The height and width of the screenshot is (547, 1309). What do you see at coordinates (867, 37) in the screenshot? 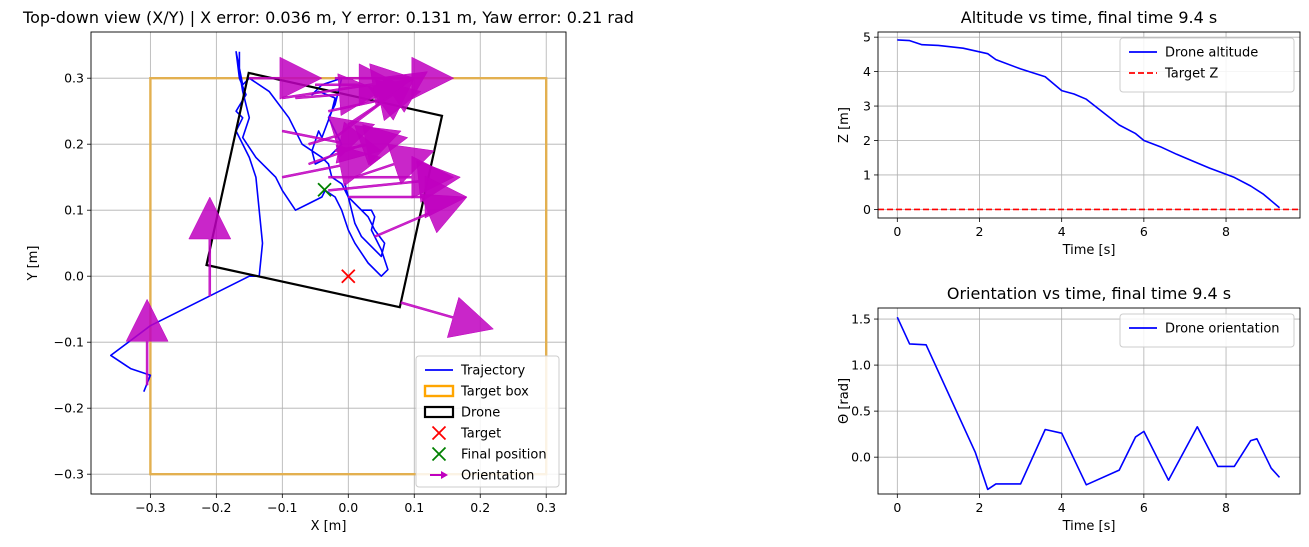
I see `y-tick-label: 5` at bounding box center [867, 37].